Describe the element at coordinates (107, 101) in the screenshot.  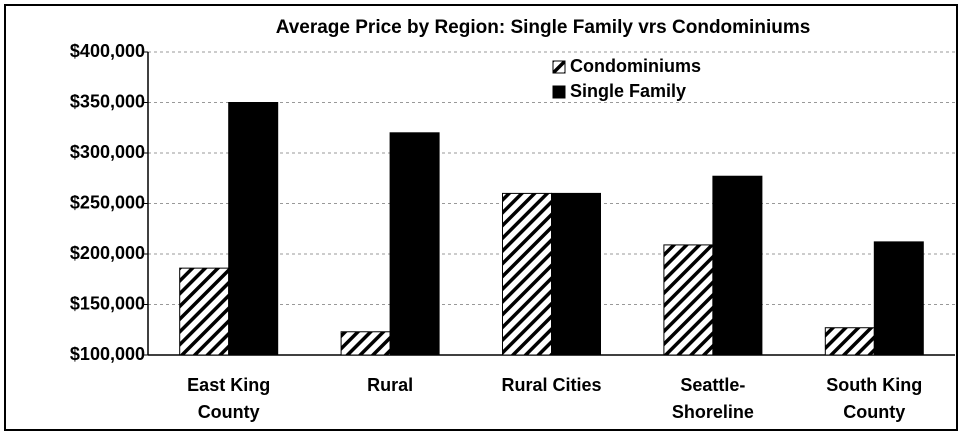
I see `y-tick-label: $350,000` at that location.